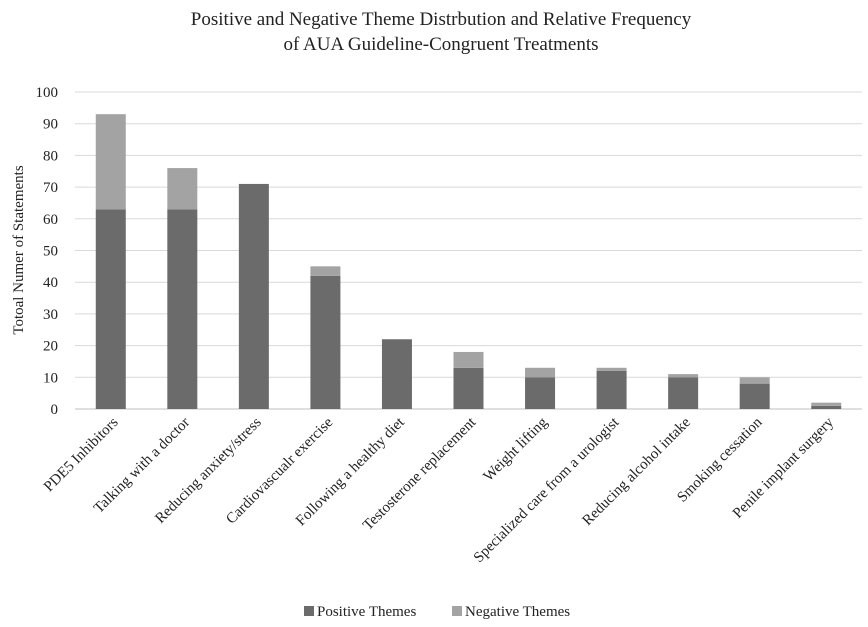 The width and height of the screenshot is (868, 627). I want to click on y-tick-label: 50, so click(50, 252).